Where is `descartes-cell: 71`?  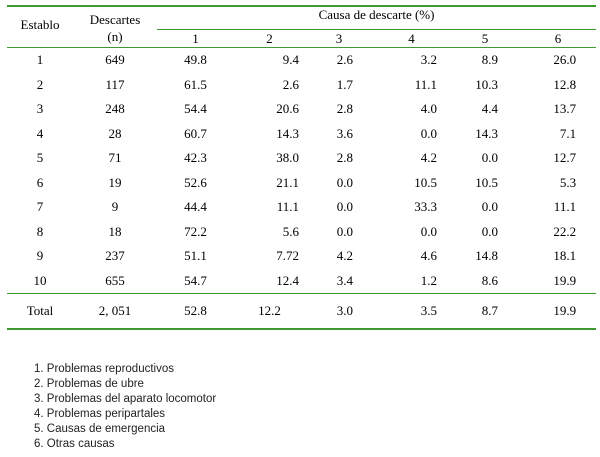
descartes-cell: 71 is located at coordinates (115, 158).